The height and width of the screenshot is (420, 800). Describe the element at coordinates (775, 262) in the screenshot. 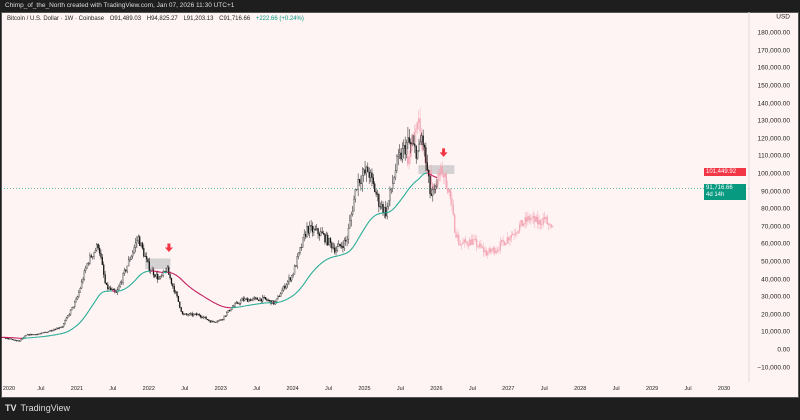

I see `price-axis-label: 50,000.00` at that location.